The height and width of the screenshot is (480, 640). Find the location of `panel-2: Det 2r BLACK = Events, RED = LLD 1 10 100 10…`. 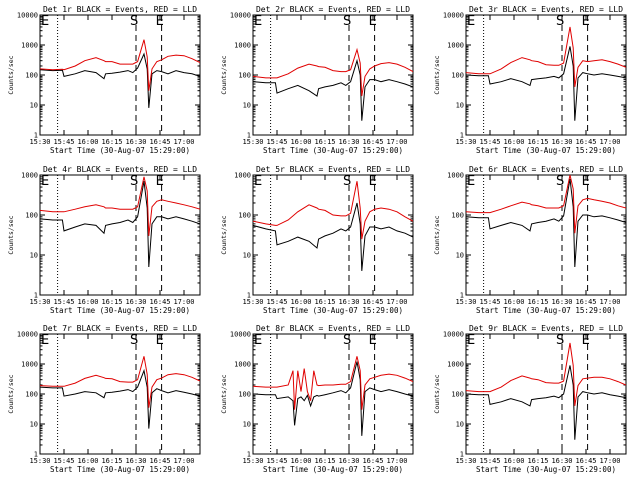

panel-2: Det 2r BLACK = Events, RED = LLD 1 10 100 10… is located at coordinates (317, 80).